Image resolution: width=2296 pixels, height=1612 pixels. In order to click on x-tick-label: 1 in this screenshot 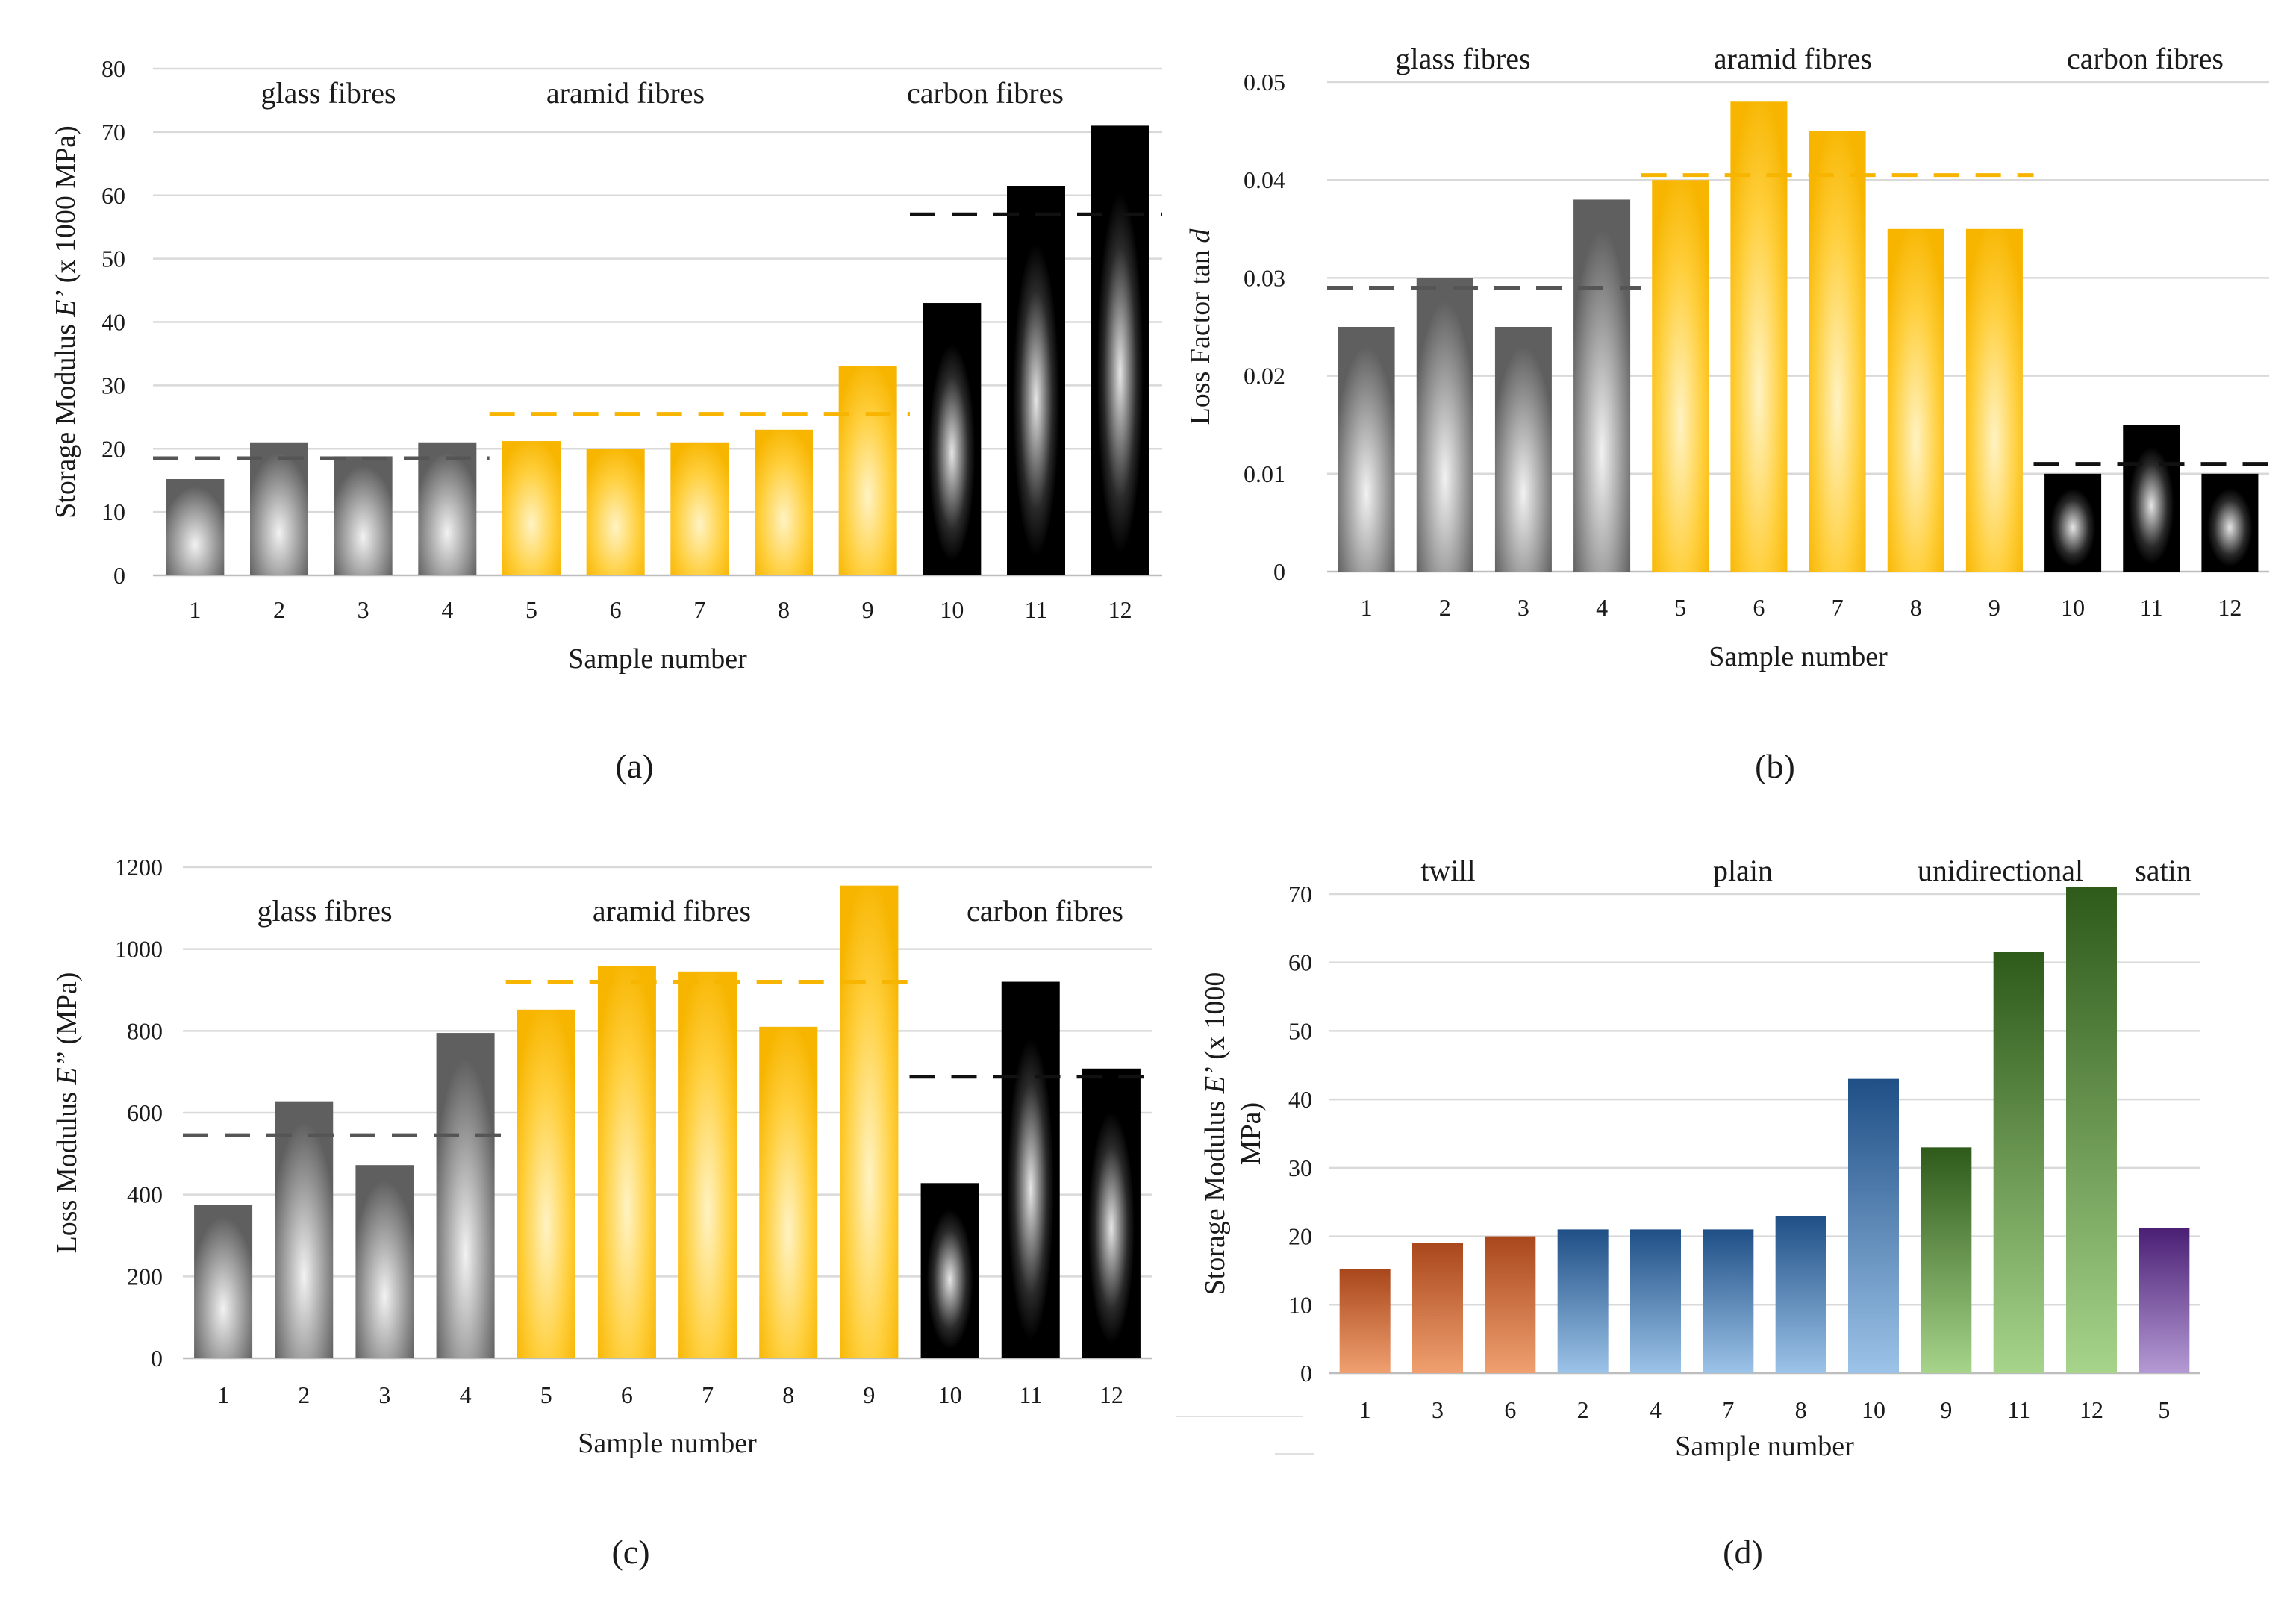, I will do `click(1365, 1409)`.